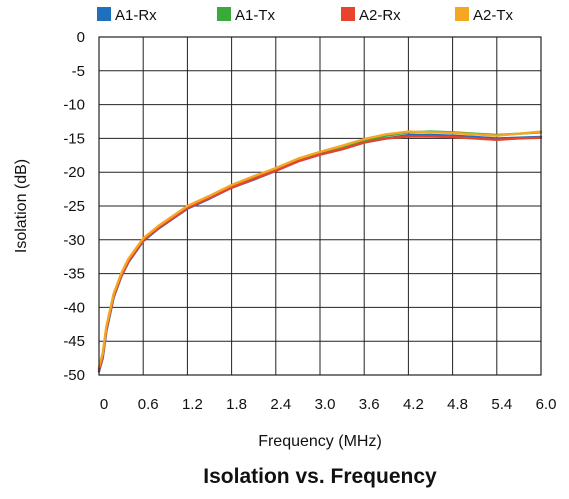  I want to click on legend: A1-Rx A1-Tx A2-Rx A2-Tx, so click(305, 15).